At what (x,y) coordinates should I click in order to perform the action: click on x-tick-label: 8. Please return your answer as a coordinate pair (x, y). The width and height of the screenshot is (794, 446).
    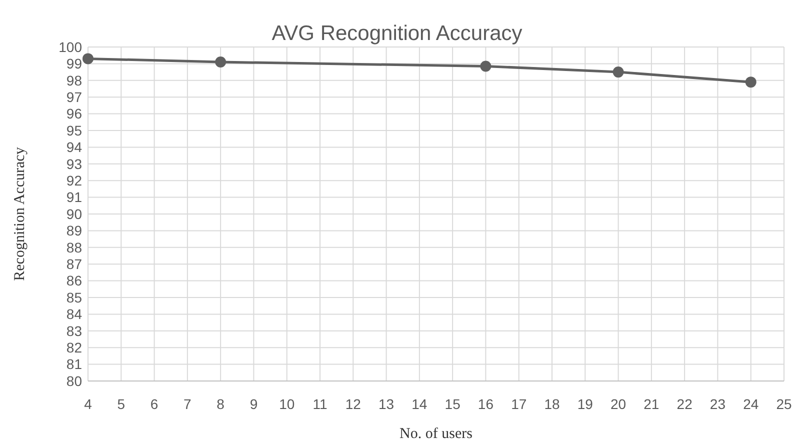
    Looking at the image, I should click on (220, 404).